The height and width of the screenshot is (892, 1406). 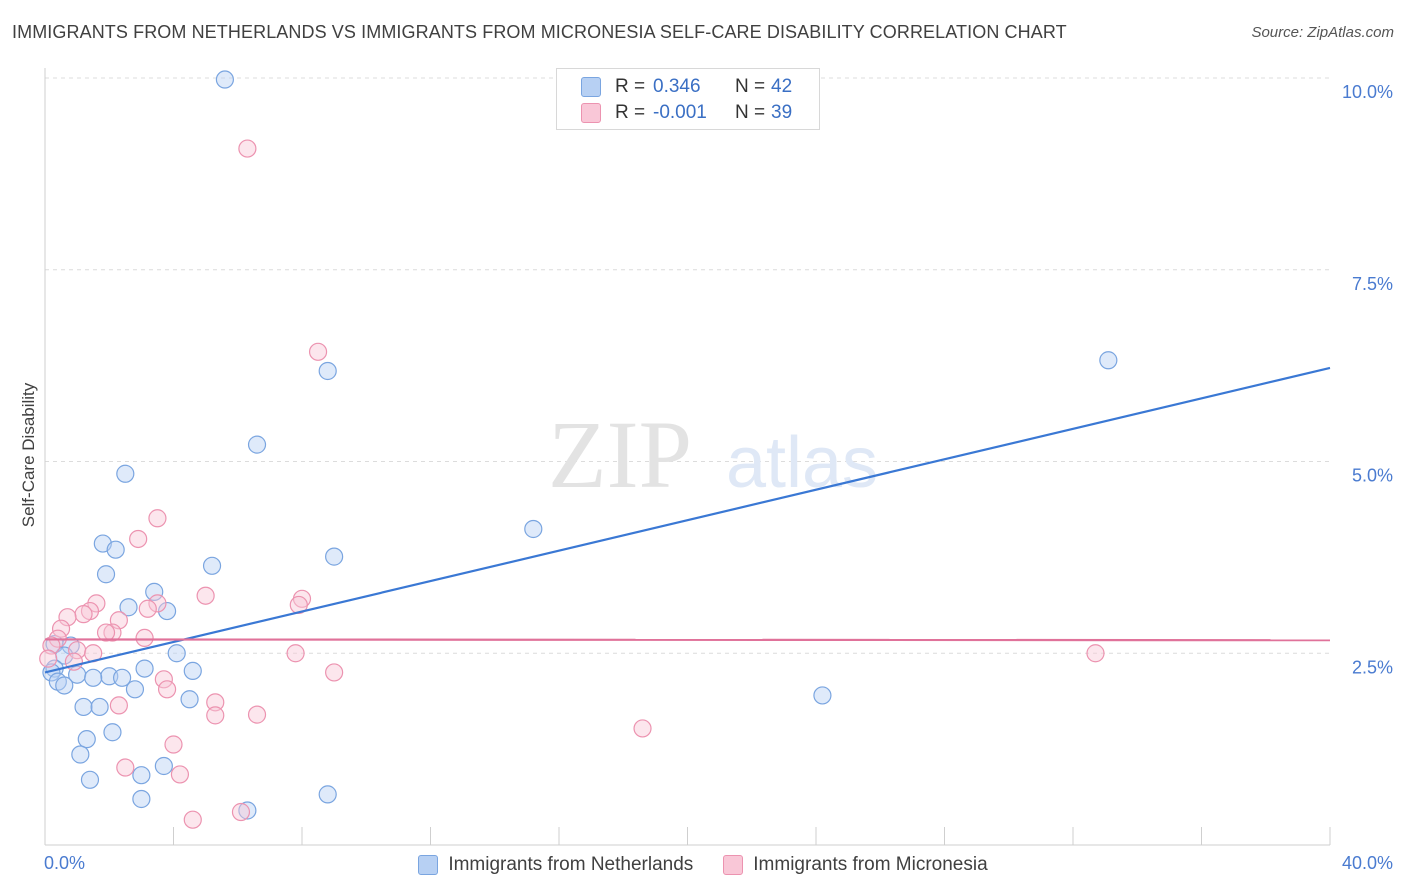 I want to click on stats-swatch-micronesia, so click(x=591, y=113).